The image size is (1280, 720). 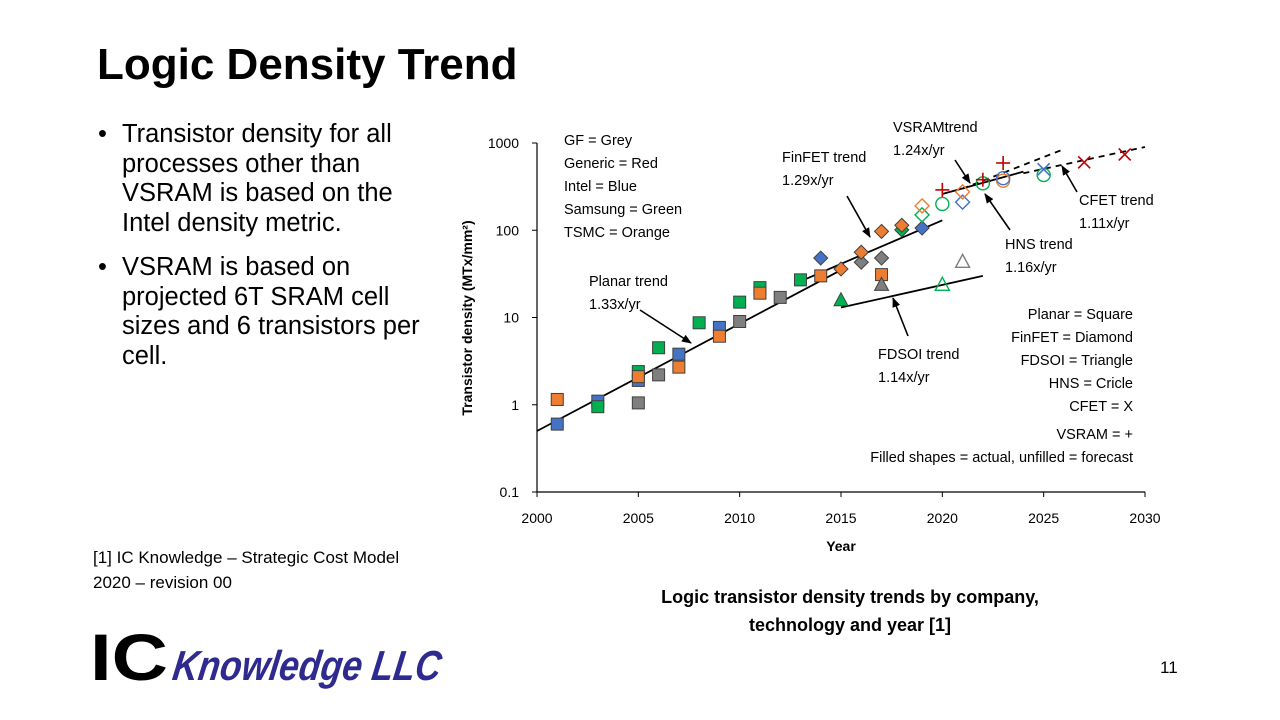 What do you see at coordinates (1077, 361) in the screenshot?
I see `legend-shape-item: FDSOI = Triangle` at bounding box center [1077, 361].